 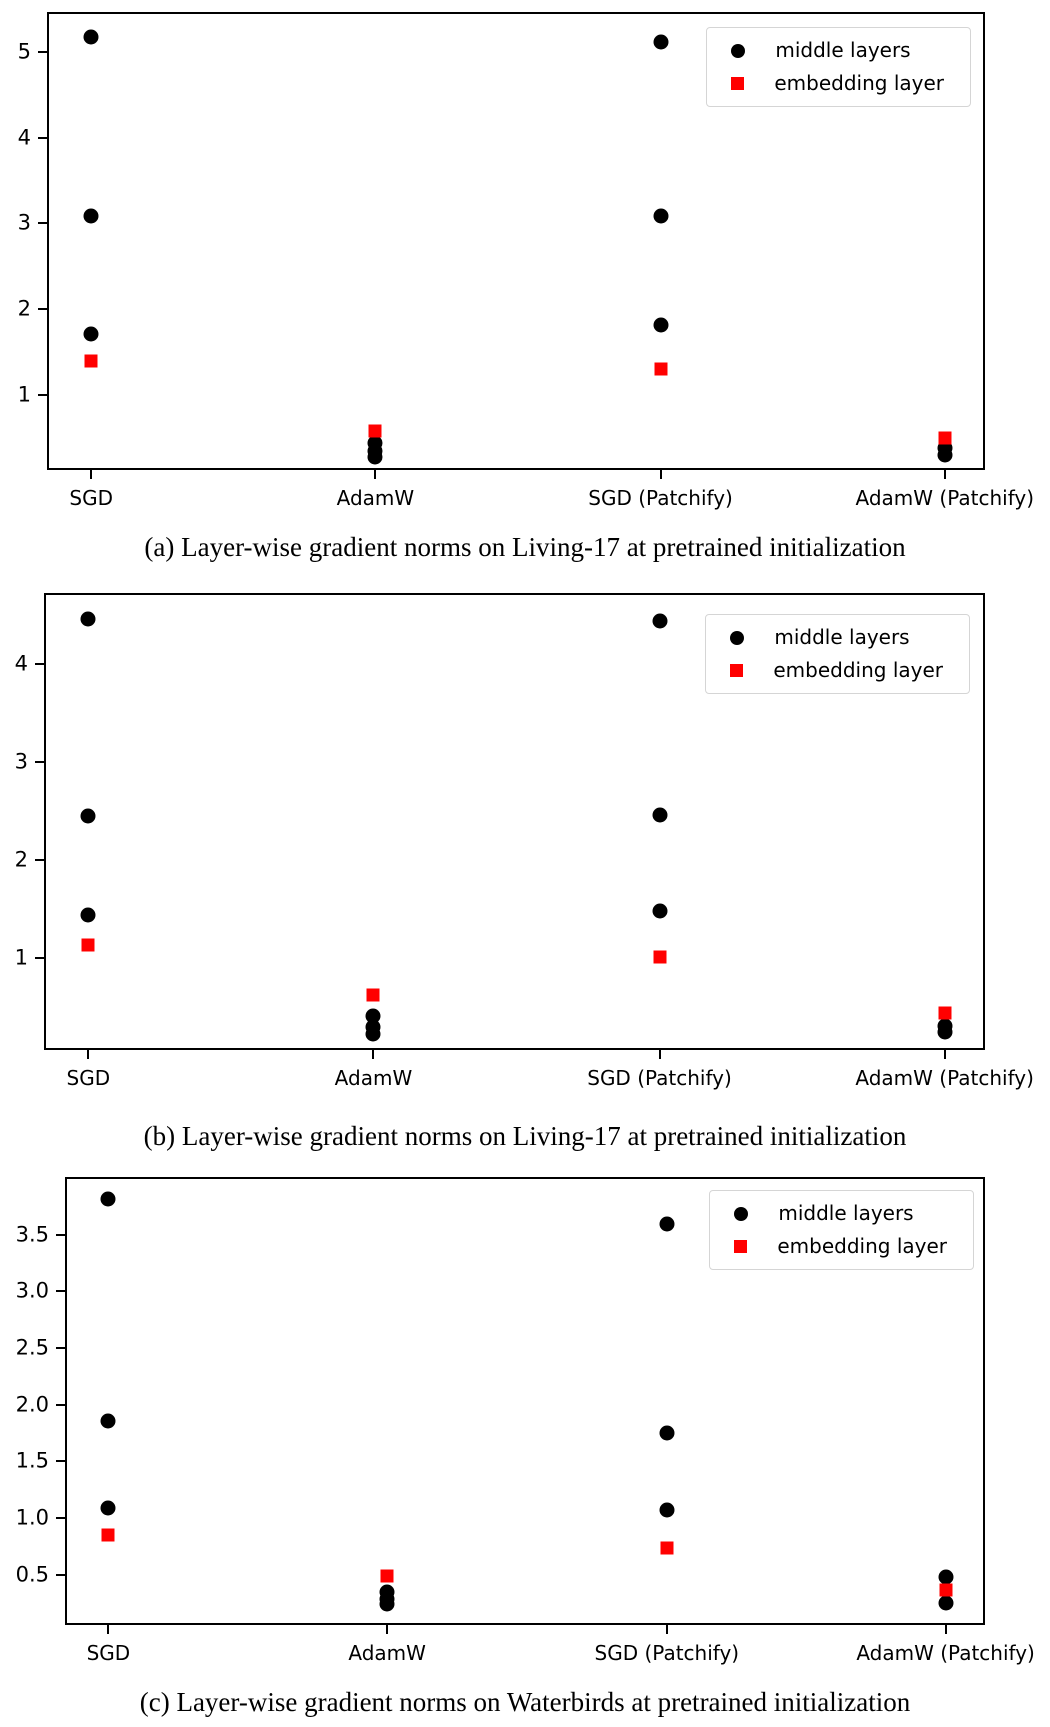 What do you see at coordinates (32, 1234) in the screenshot?
I see `y-axis-tick-label: 3.5` at bounding box center [32, 1234].